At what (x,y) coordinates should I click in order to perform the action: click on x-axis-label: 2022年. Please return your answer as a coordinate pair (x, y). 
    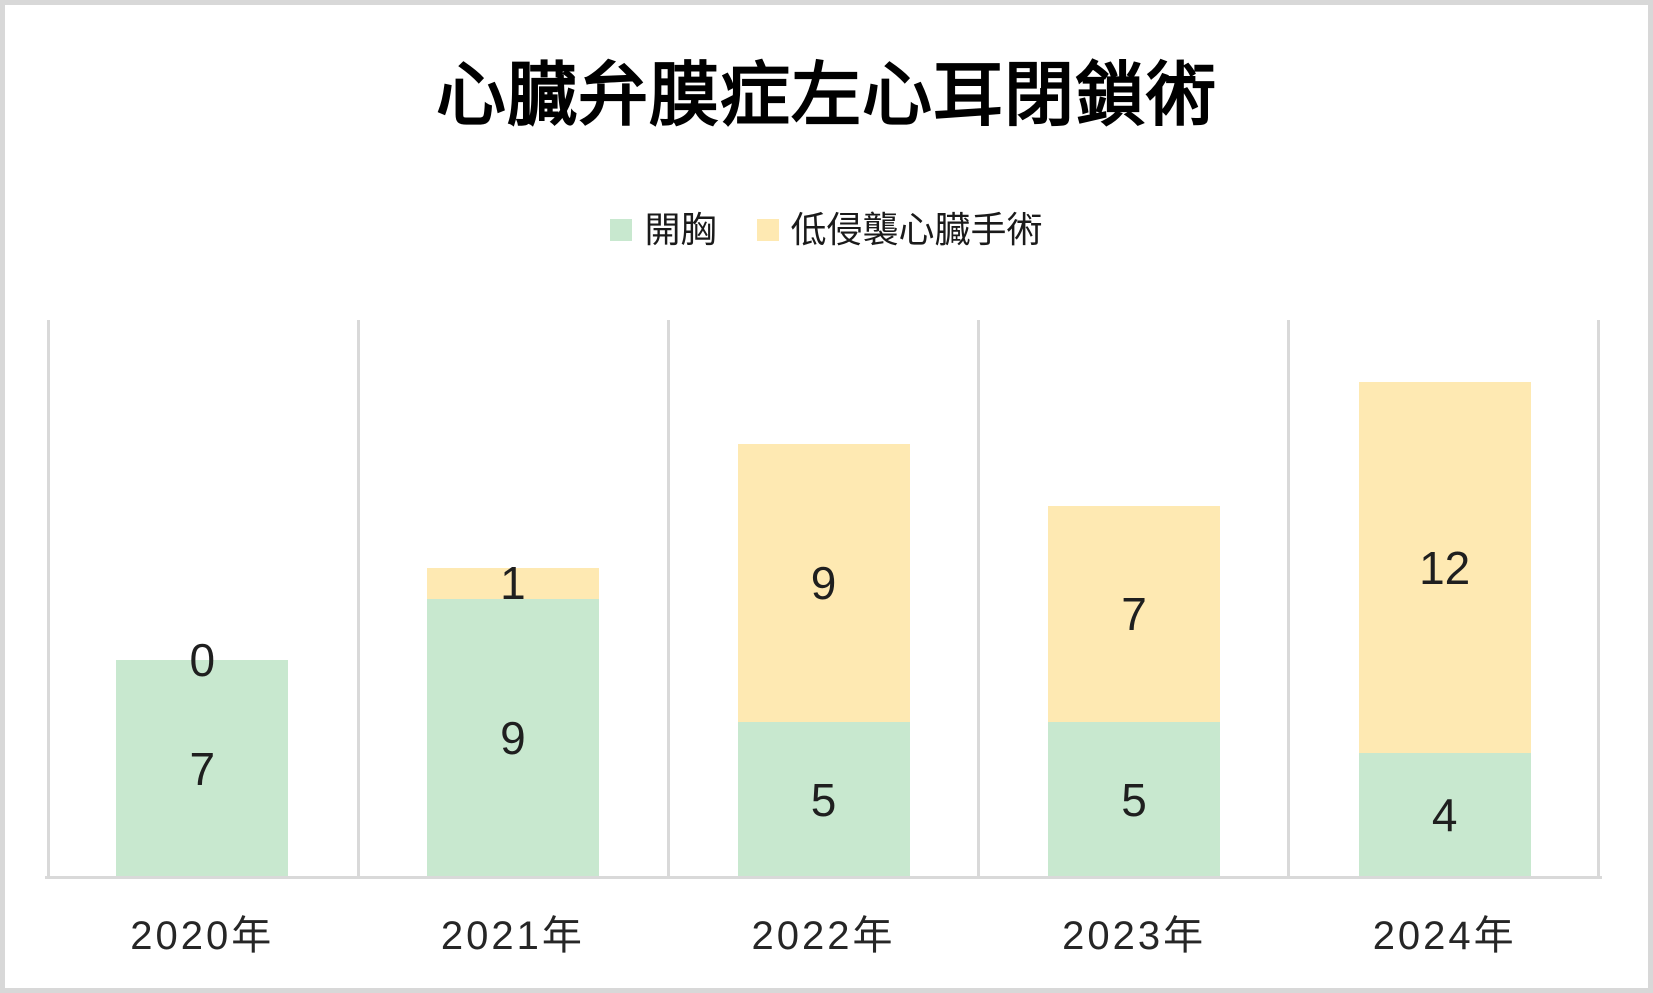
    Looking at the image, I should click on (823, 936).